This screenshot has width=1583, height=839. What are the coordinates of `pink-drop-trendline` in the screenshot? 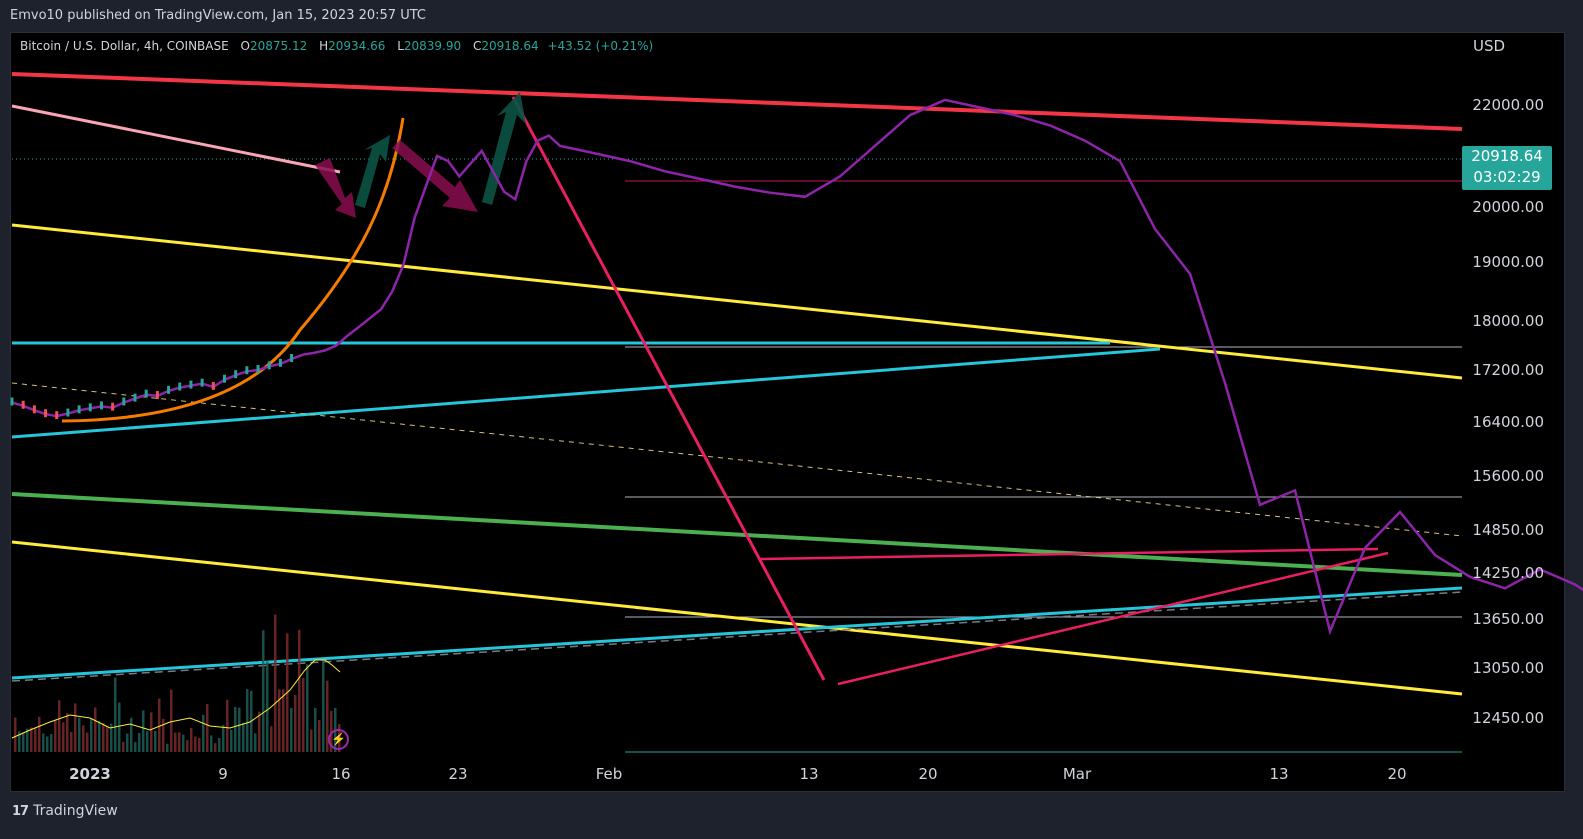 It's located at (668, 388).